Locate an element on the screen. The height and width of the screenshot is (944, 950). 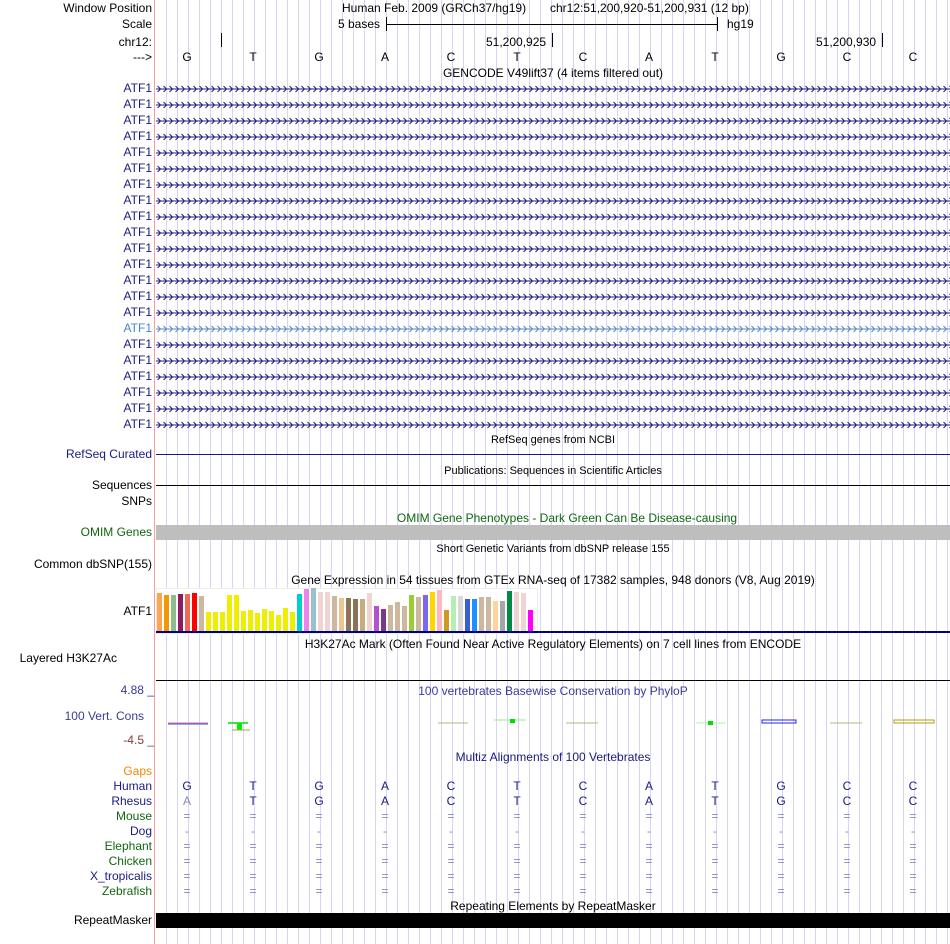
omim-gene-bar is located at coordinates (553, 532).